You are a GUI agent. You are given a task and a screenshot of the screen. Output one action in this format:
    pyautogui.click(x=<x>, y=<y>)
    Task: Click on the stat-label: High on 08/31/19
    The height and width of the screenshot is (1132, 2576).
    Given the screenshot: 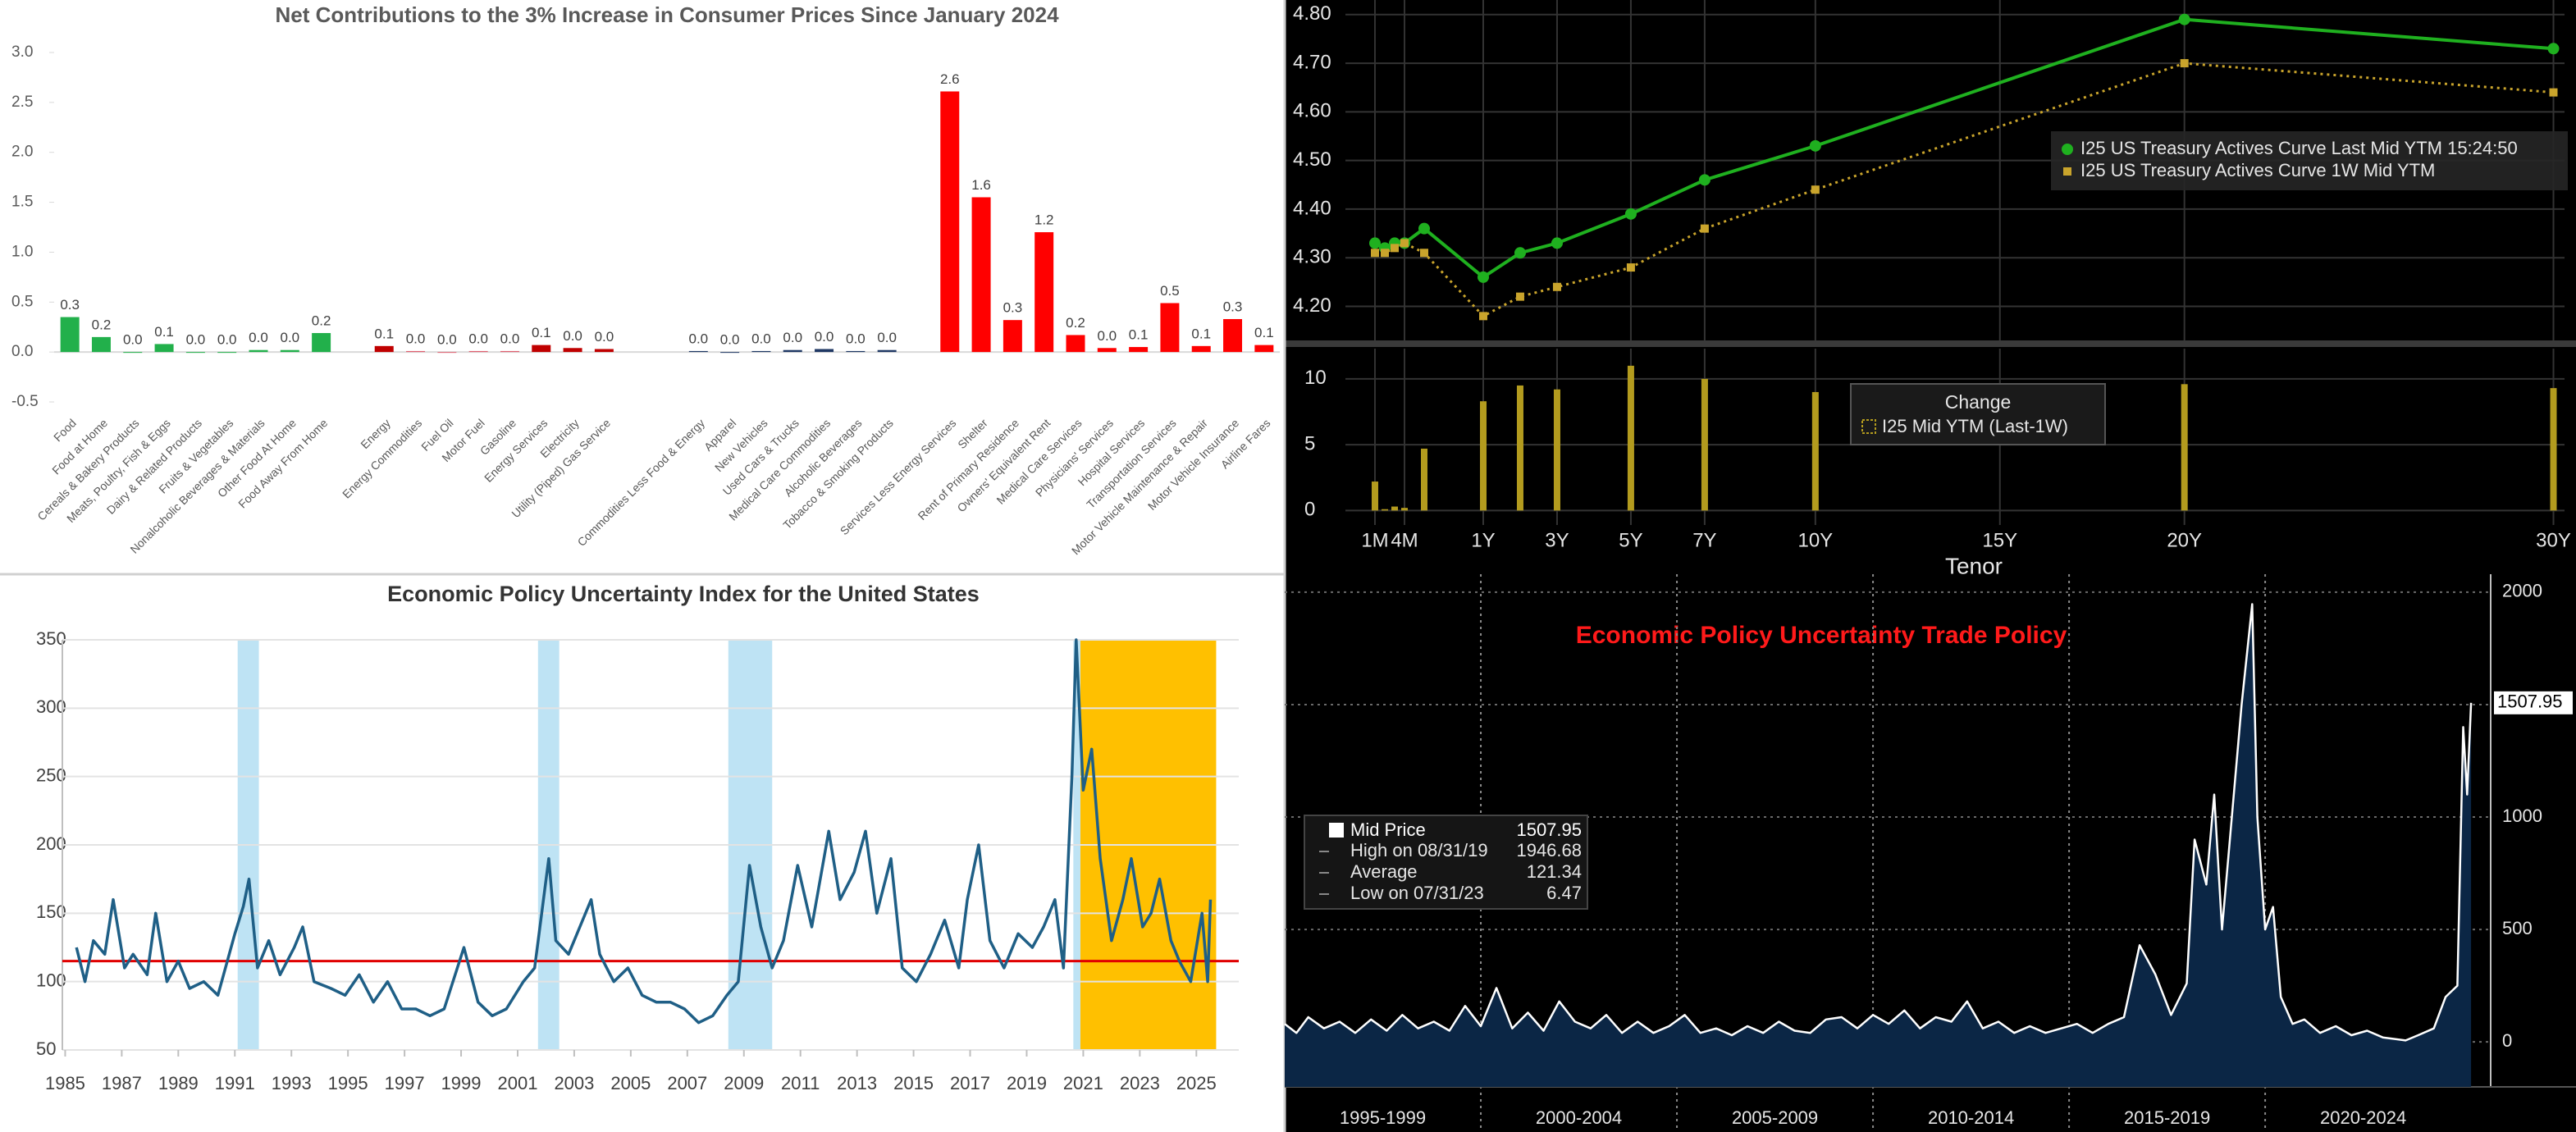 What is the action you would take?
    pyautogui.click(x=1419, y=850)
    